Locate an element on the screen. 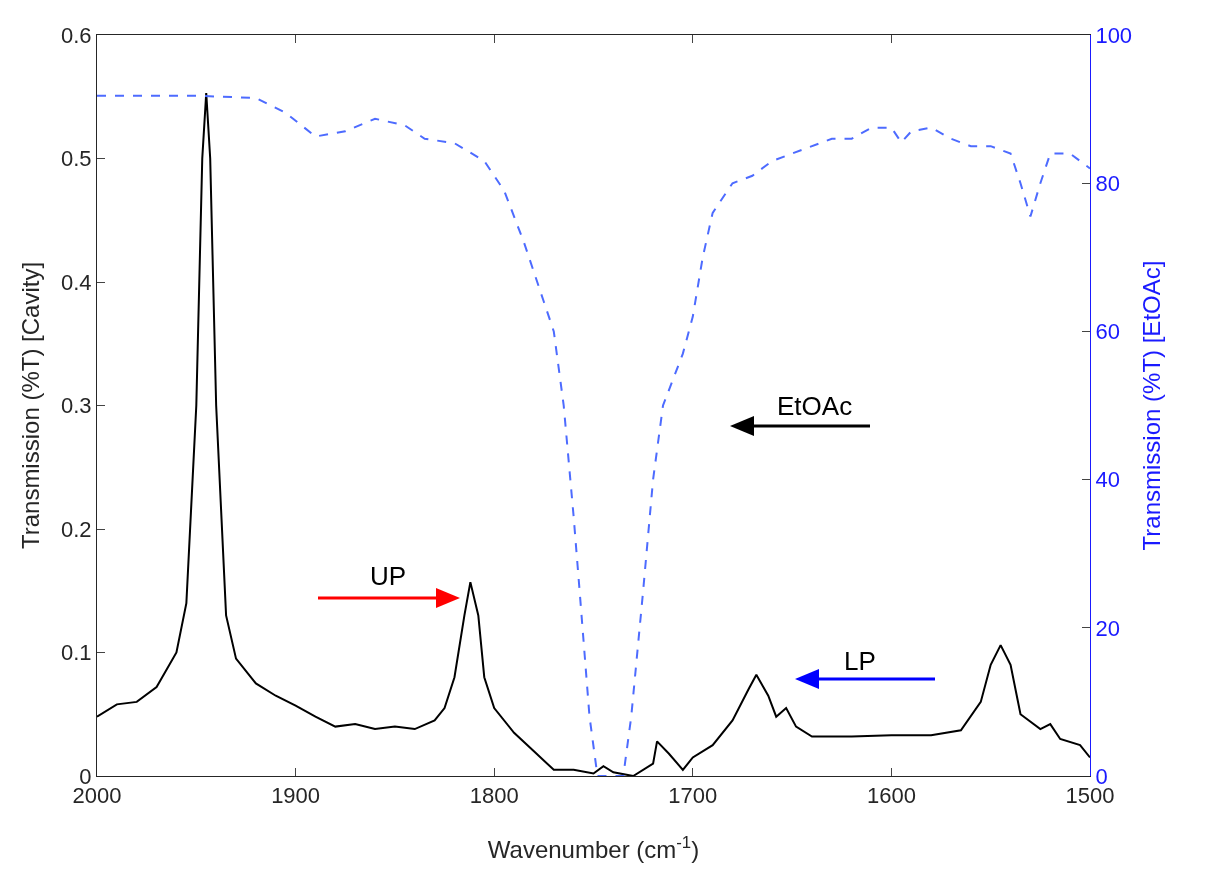 This screenshot has width=1212, height=886. y2-tick-label: 60 is located at coordinates (1107, 332).